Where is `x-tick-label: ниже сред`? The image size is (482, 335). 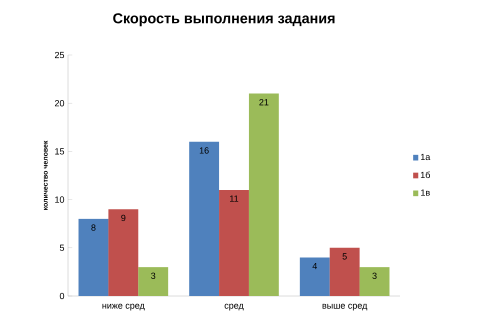
x-tick-label: ниже сред is located at coordinates (123, 307).